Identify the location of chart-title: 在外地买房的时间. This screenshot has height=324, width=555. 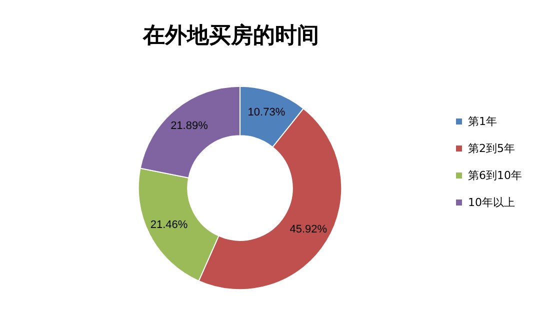
(230, 35).